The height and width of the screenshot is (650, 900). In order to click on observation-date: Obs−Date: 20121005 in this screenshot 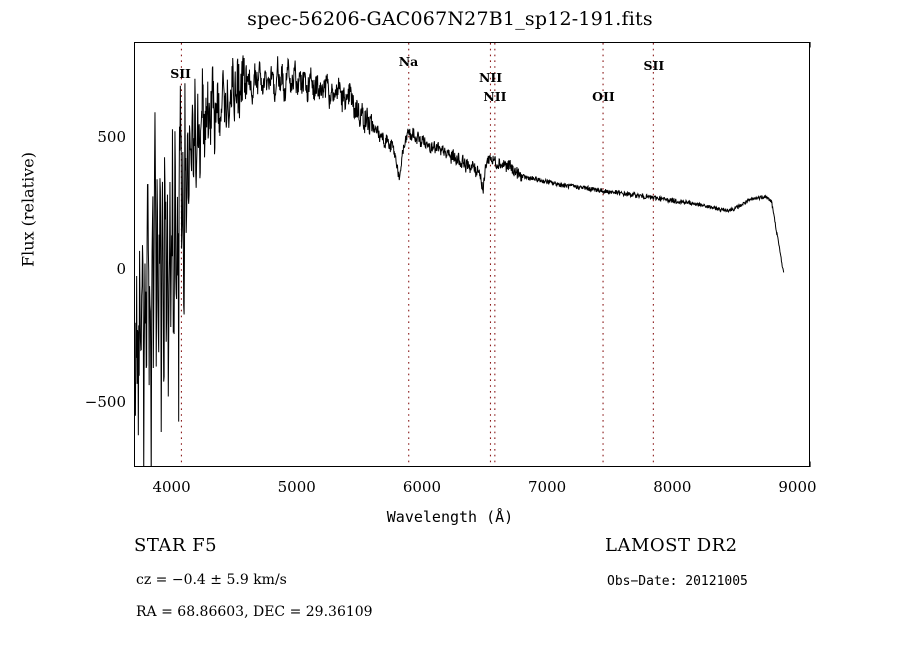, I will do `click(677, 581)`.